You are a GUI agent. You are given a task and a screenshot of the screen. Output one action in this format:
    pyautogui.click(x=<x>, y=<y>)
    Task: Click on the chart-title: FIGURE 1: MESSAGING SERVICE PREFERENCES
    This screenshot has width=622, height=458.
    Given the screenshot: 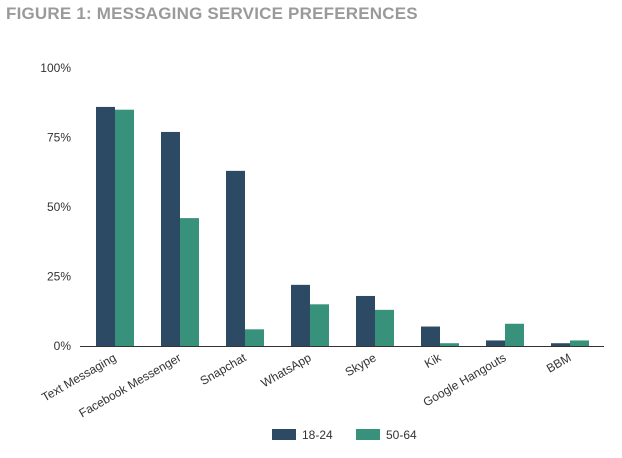 What is the action you would take?
    pyautogui.click(x=212, y=13)
    